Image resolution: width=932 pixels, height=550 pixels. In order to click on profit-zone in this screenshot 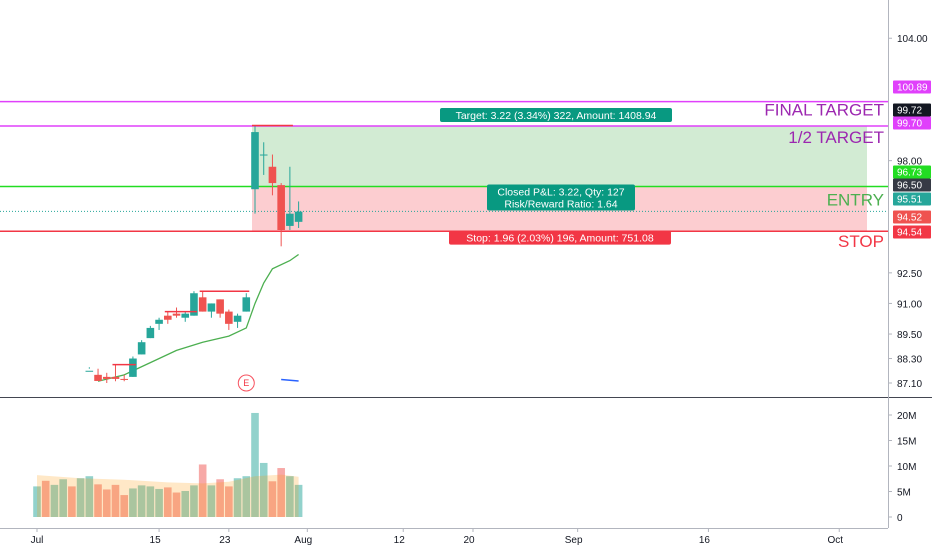, I will do `click(559, 156)`.